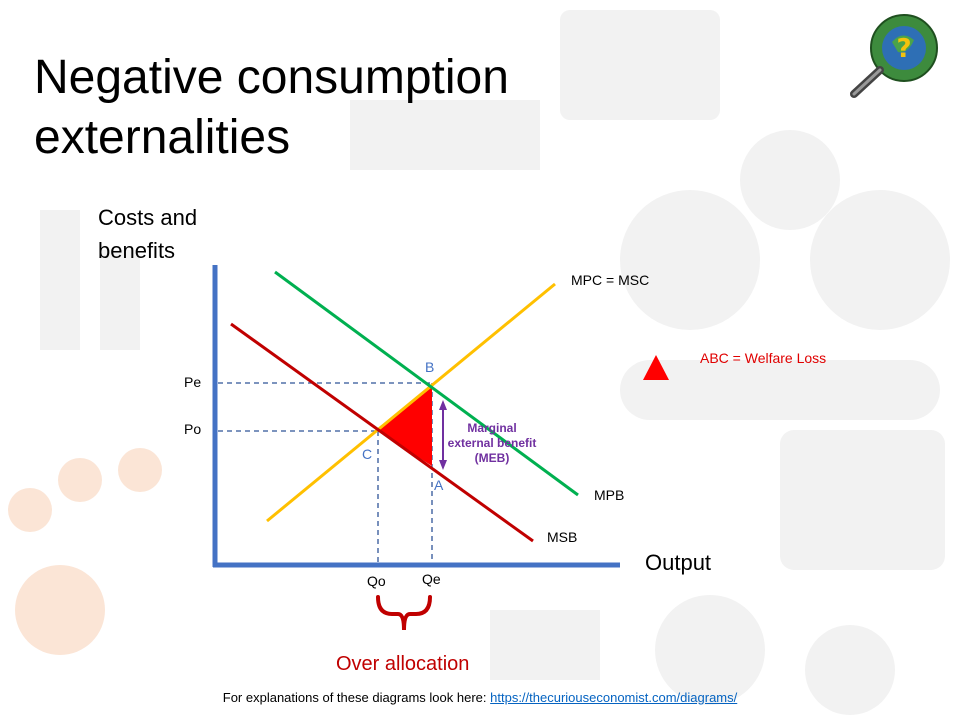 Image resolution: width=960 pixels, height=720 pixels. Describe the element at coordinates (405, 426) in the screenshot. I see `welfare-loss-triangle` at that location.